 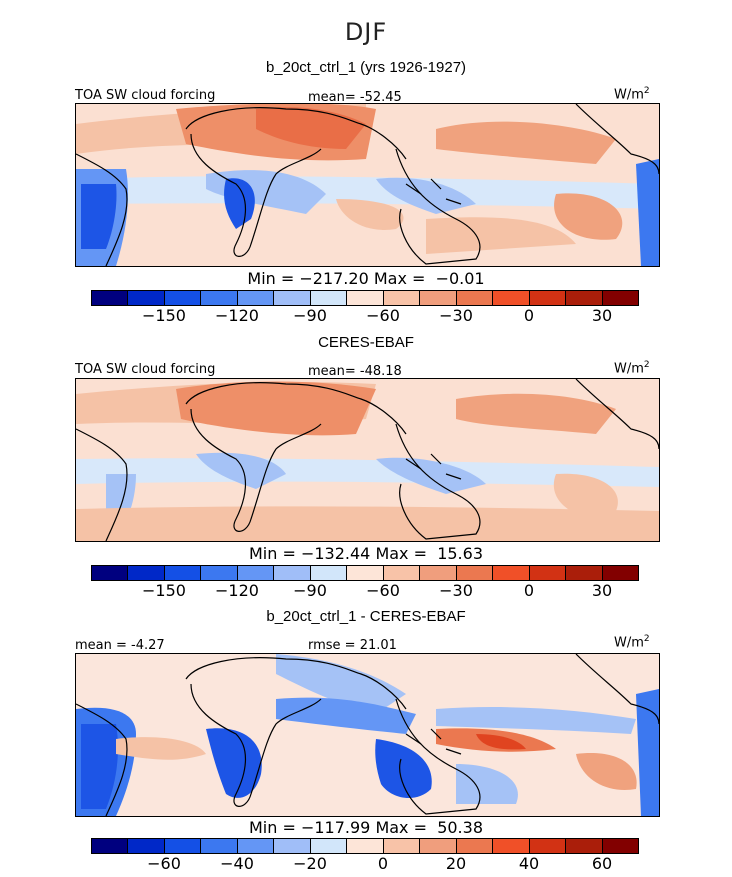 I want to click on panel-2-map, so click(x=367, y=460).